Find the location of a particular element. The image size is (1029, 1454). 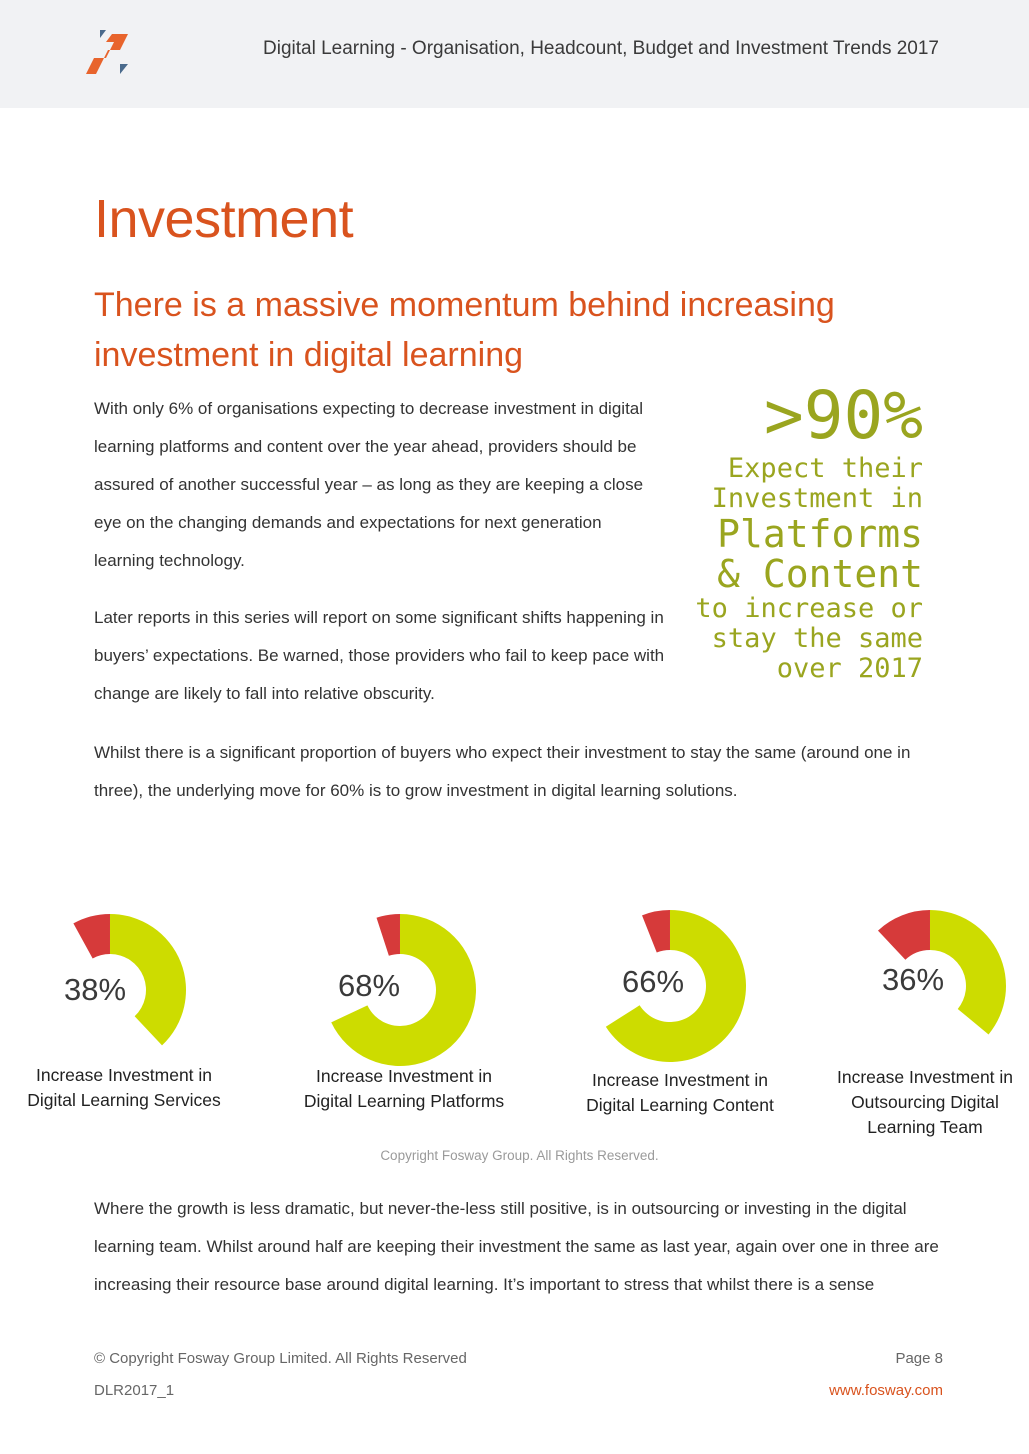

donut-caption-line: Digital Learning Services is located at coordinates (124, 1100).